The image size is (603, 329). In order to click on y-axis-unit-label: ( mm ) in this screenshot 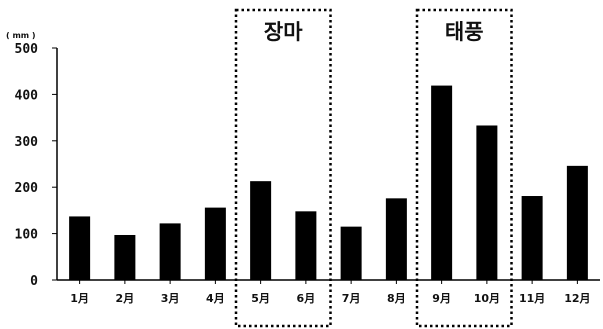, I will do `click(21, 35)`.